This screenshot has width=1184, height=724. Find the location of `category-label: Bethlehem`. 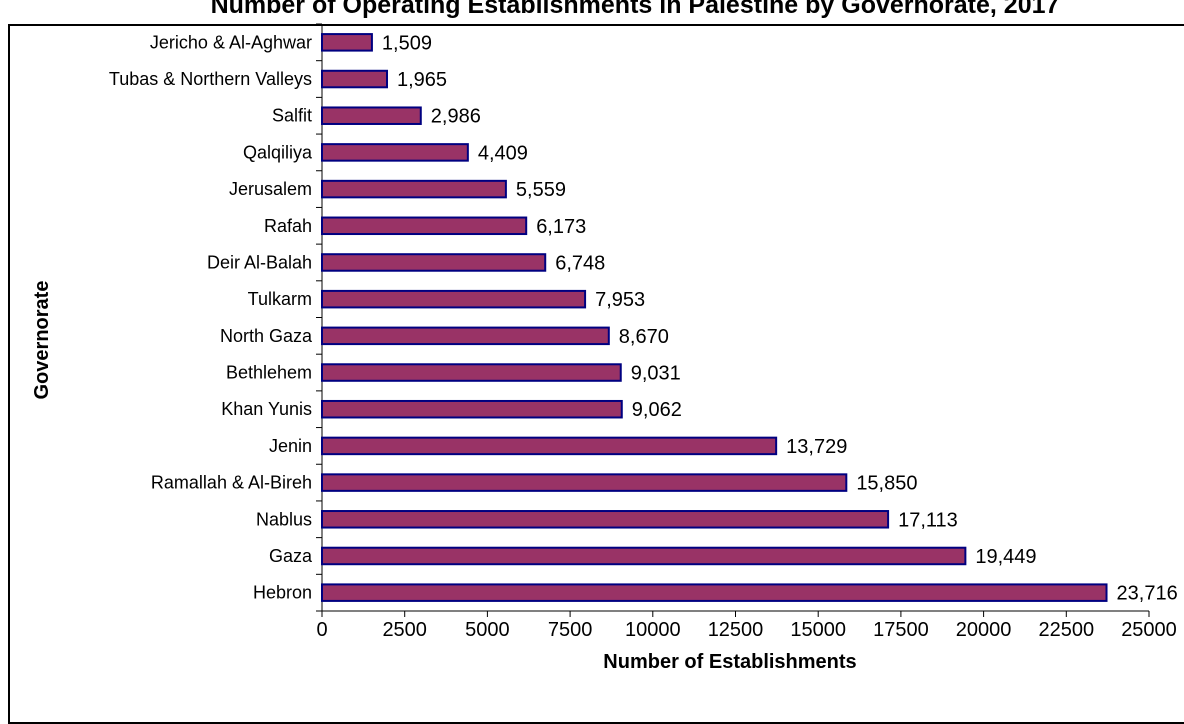

category-label: Bethlehem is located at coordinates (269, 373).